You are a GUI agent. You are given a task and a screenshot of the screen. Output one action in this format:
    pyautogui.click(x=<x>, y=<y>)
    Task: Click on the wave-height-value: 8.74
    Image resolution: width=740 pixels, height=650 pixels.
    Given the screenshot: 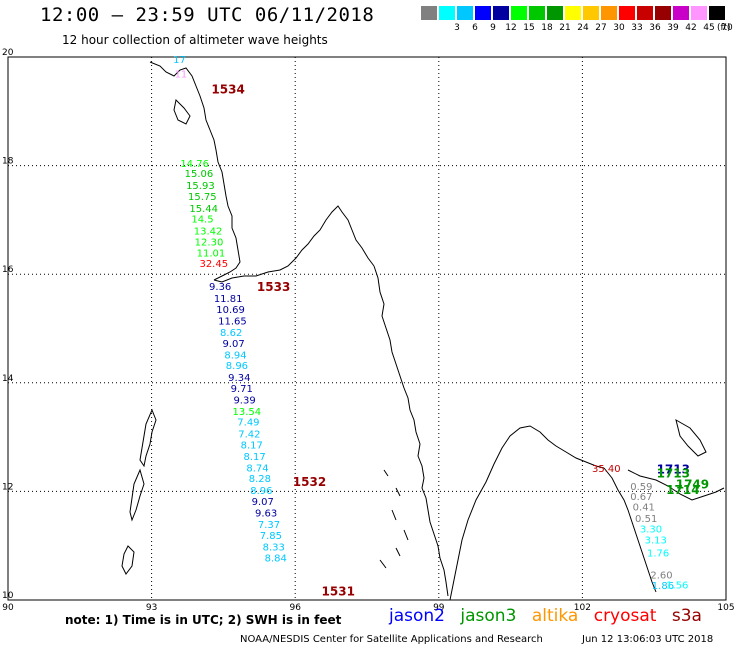 What is the action you would take?
    pyautogui.click(x=257, y=468)
    